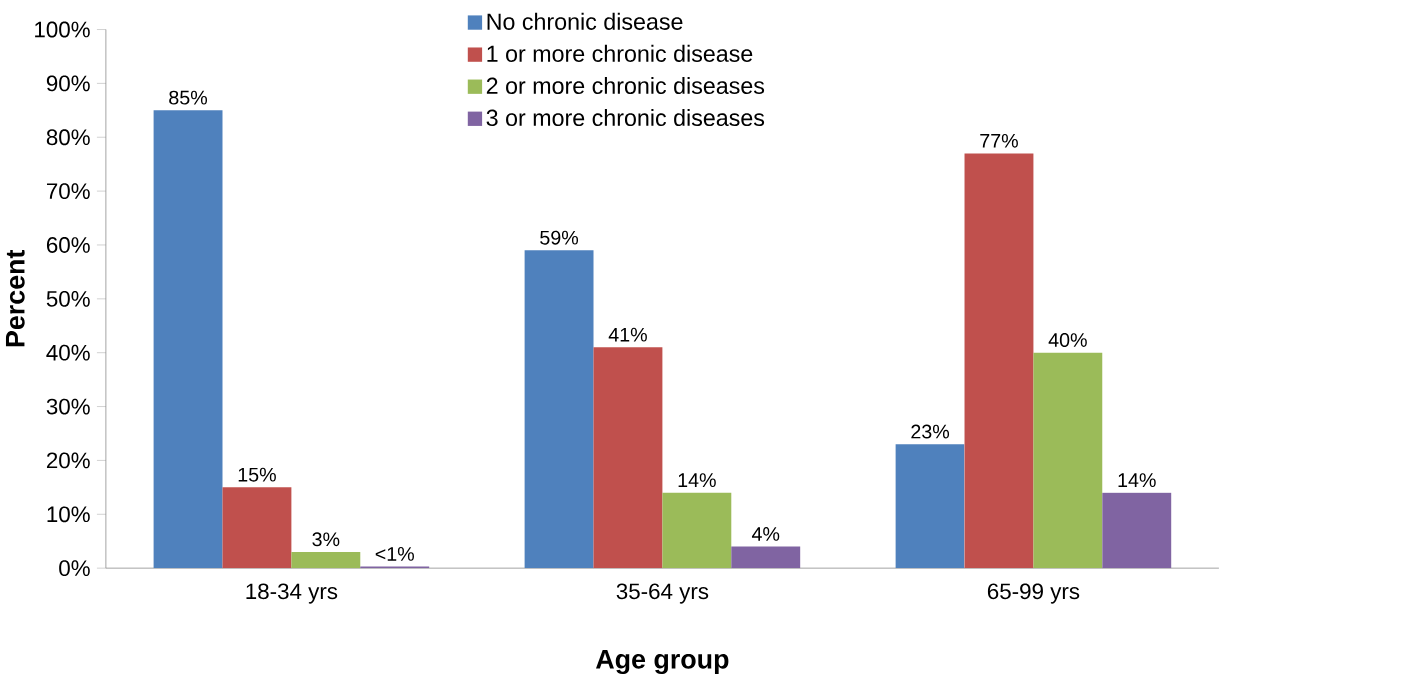 The height and width of the screenshot is (680, 1408). I want to click on x-tick-label: 18-34 yrs, so click(292, 593).